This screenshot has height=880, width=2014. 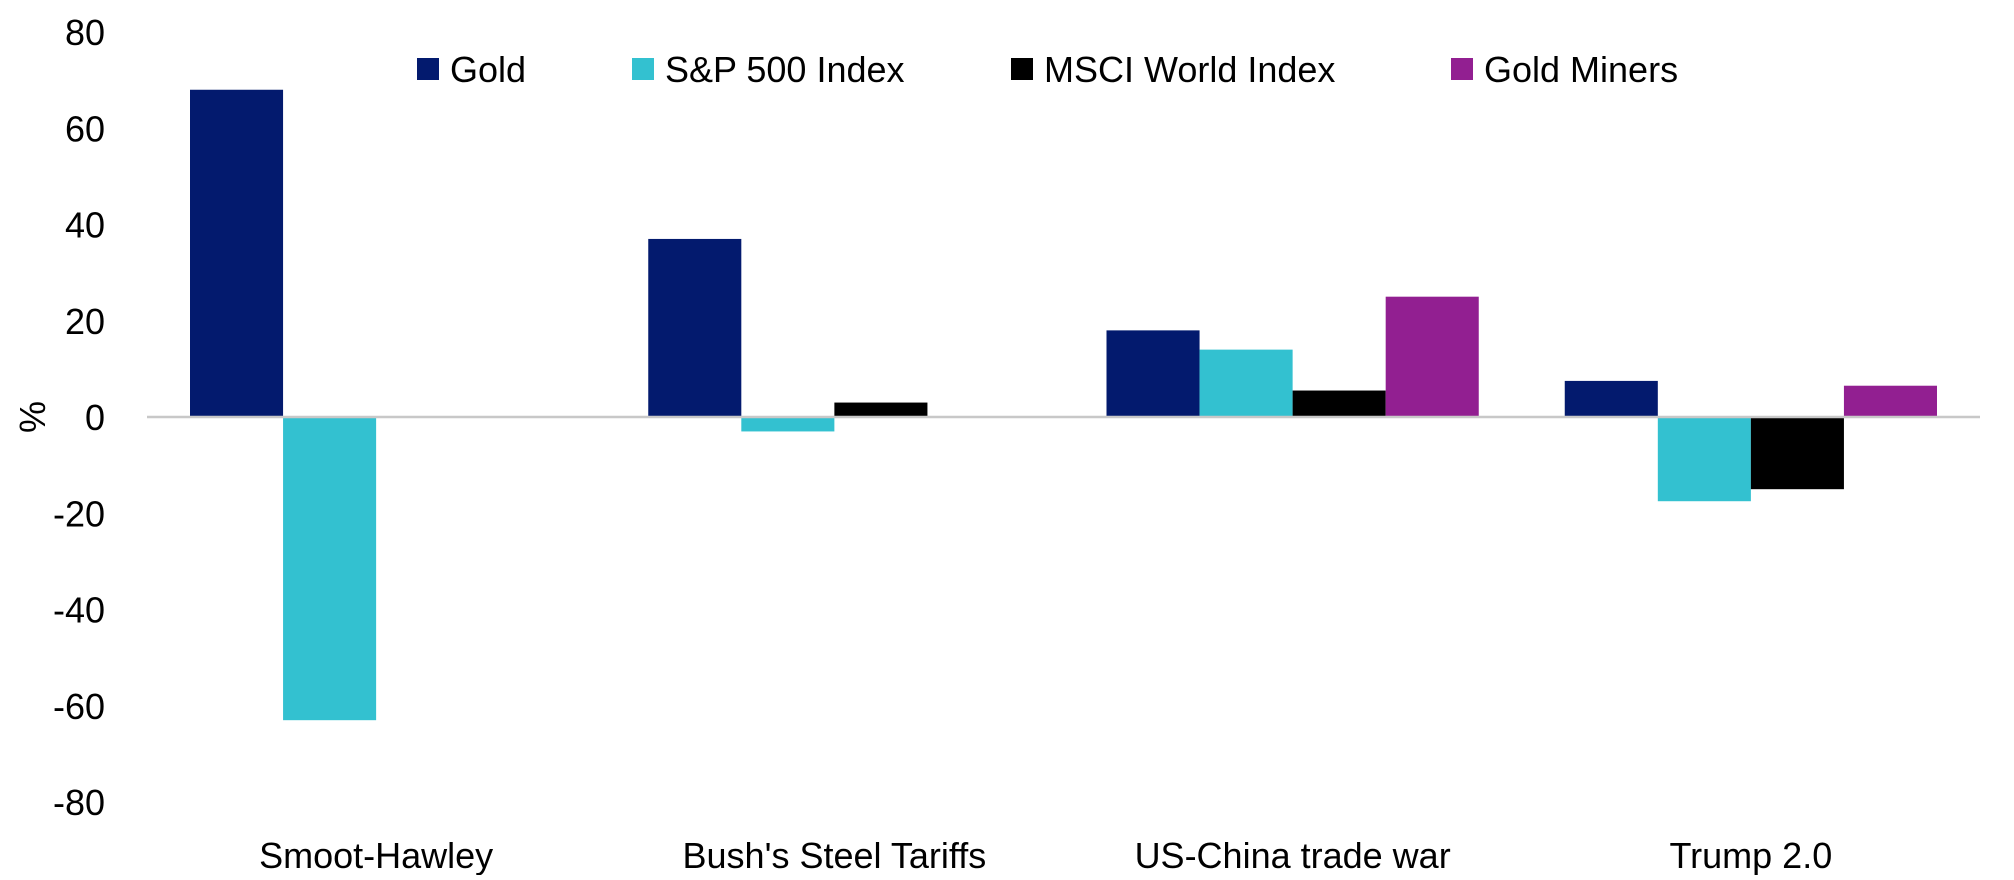 What do you see at coordinates (85, 225) in the screenshot?
I see `y-tick-label: 40` at bounding box center [85, 225].